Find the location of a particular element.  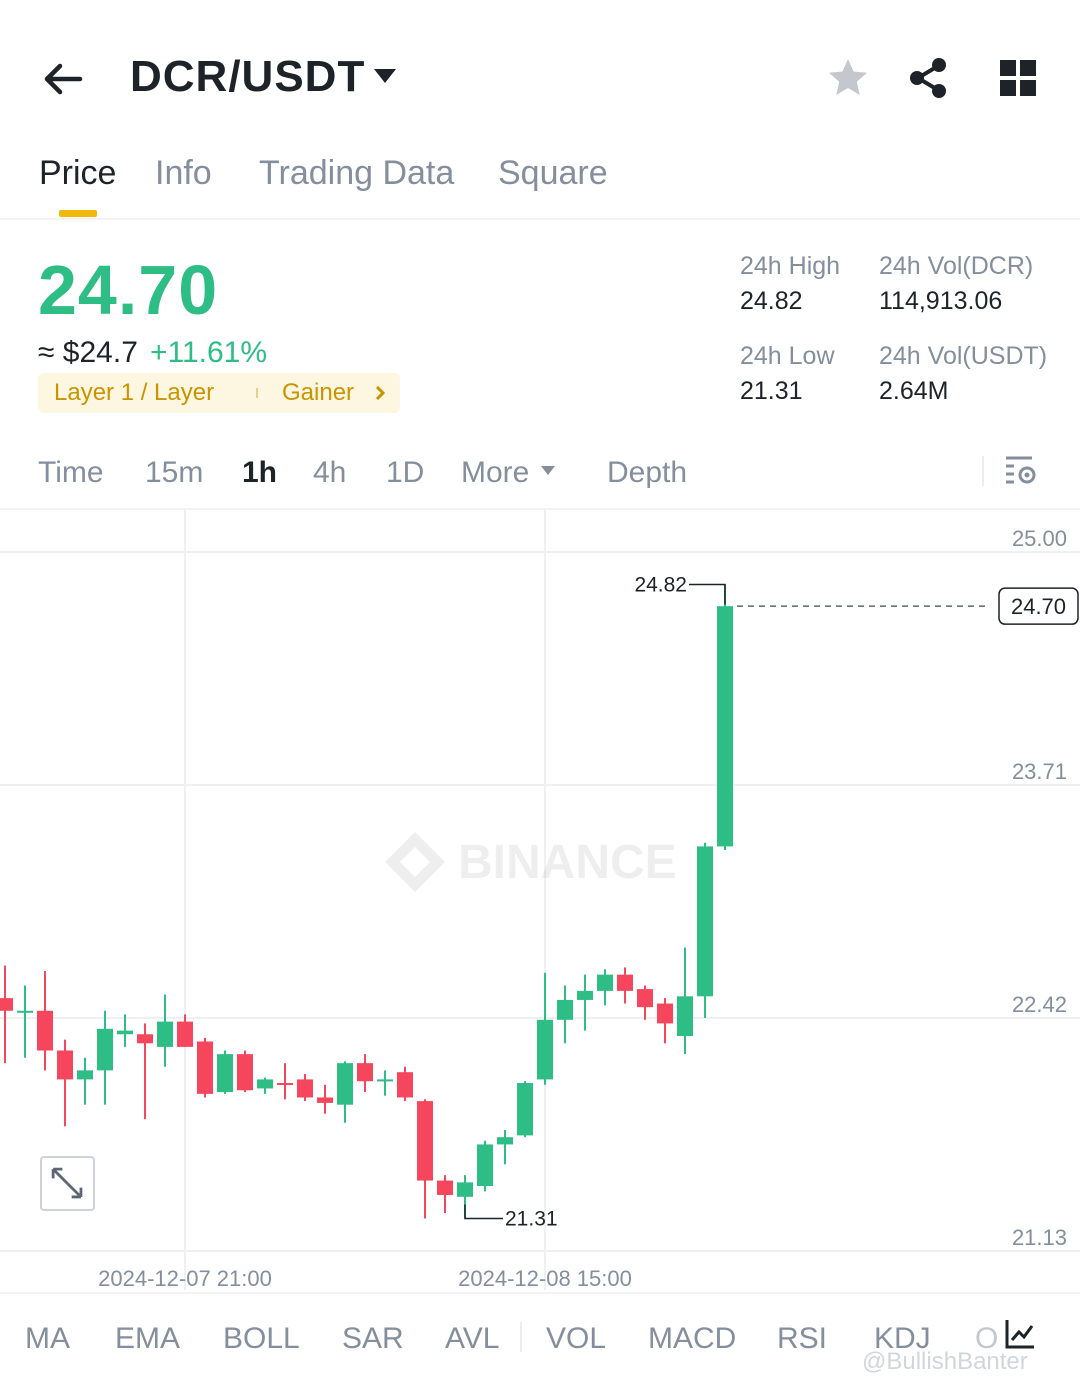

high-label: 24h High is located at coordinates (790, 266).